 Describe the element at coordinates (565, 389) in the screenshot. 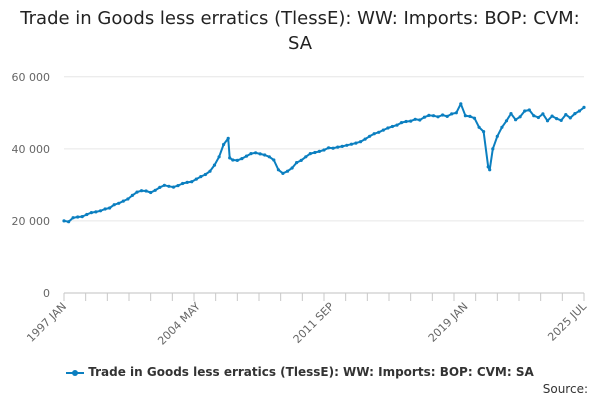

I see `source-label: Source:` at that location.